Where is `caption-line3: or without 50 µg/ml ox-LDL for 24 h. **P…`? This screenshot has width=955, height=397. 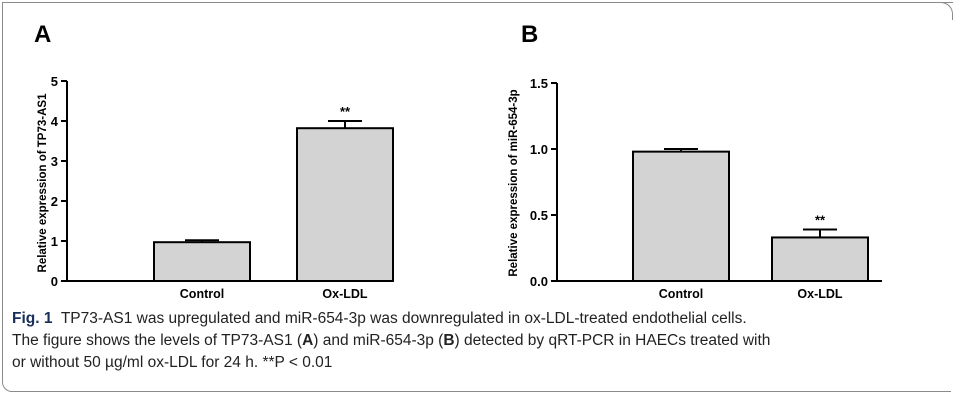
caption-line3: or without 50 µg/ml ox-LDL for 24 h. **P… is located at coordinates (172, 362).